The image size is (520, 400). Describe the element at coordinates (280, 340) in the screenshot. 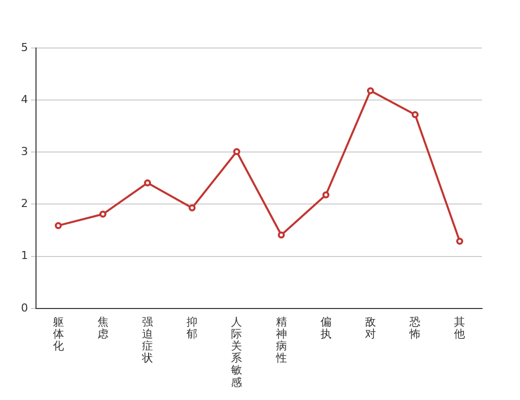

I see `x-tick-label: 精神病性` at that location.